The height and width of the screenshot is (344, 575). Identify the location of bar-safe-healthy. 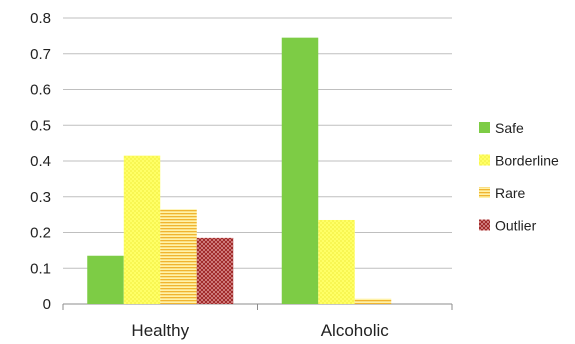
(105, 279).